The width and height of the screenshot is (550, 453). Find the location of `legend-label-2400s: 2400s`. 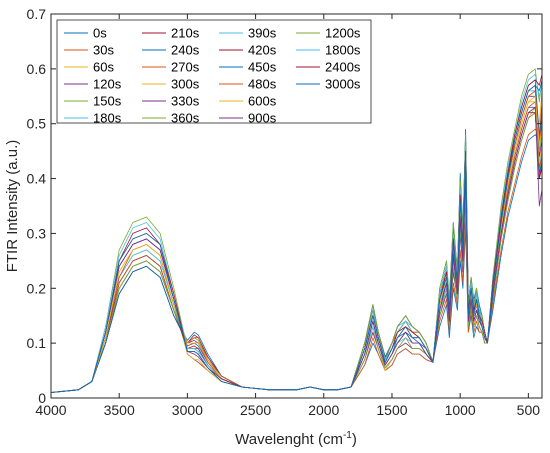

legend-label-2400s: 2400s is located at coordinates (343, 67).